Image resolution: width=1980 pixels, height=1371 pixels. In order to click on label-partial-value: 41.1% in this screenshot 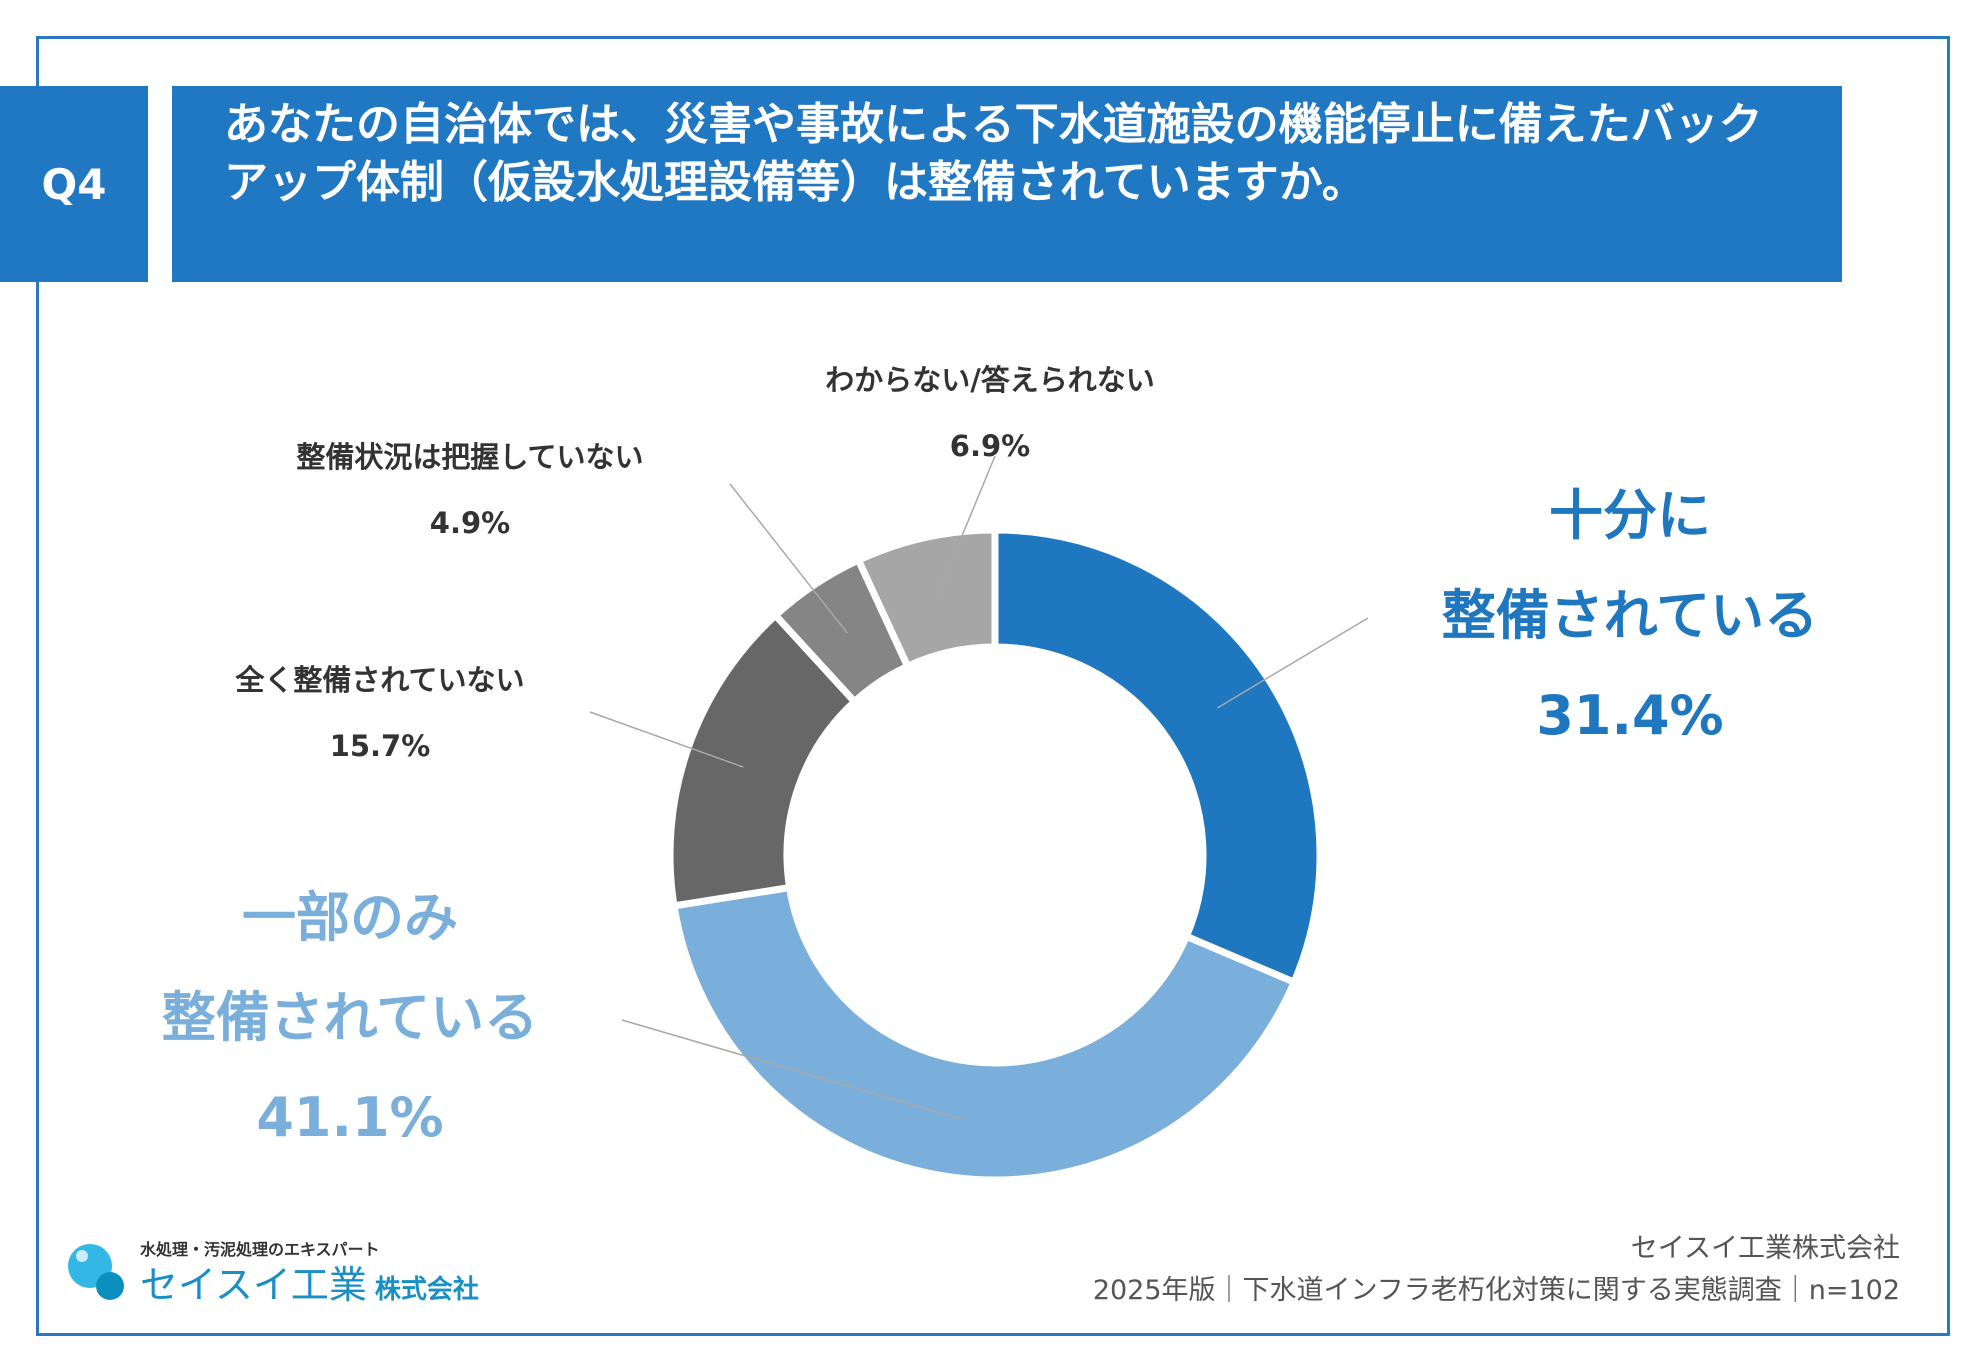, I will do `click(350, 1117)`.